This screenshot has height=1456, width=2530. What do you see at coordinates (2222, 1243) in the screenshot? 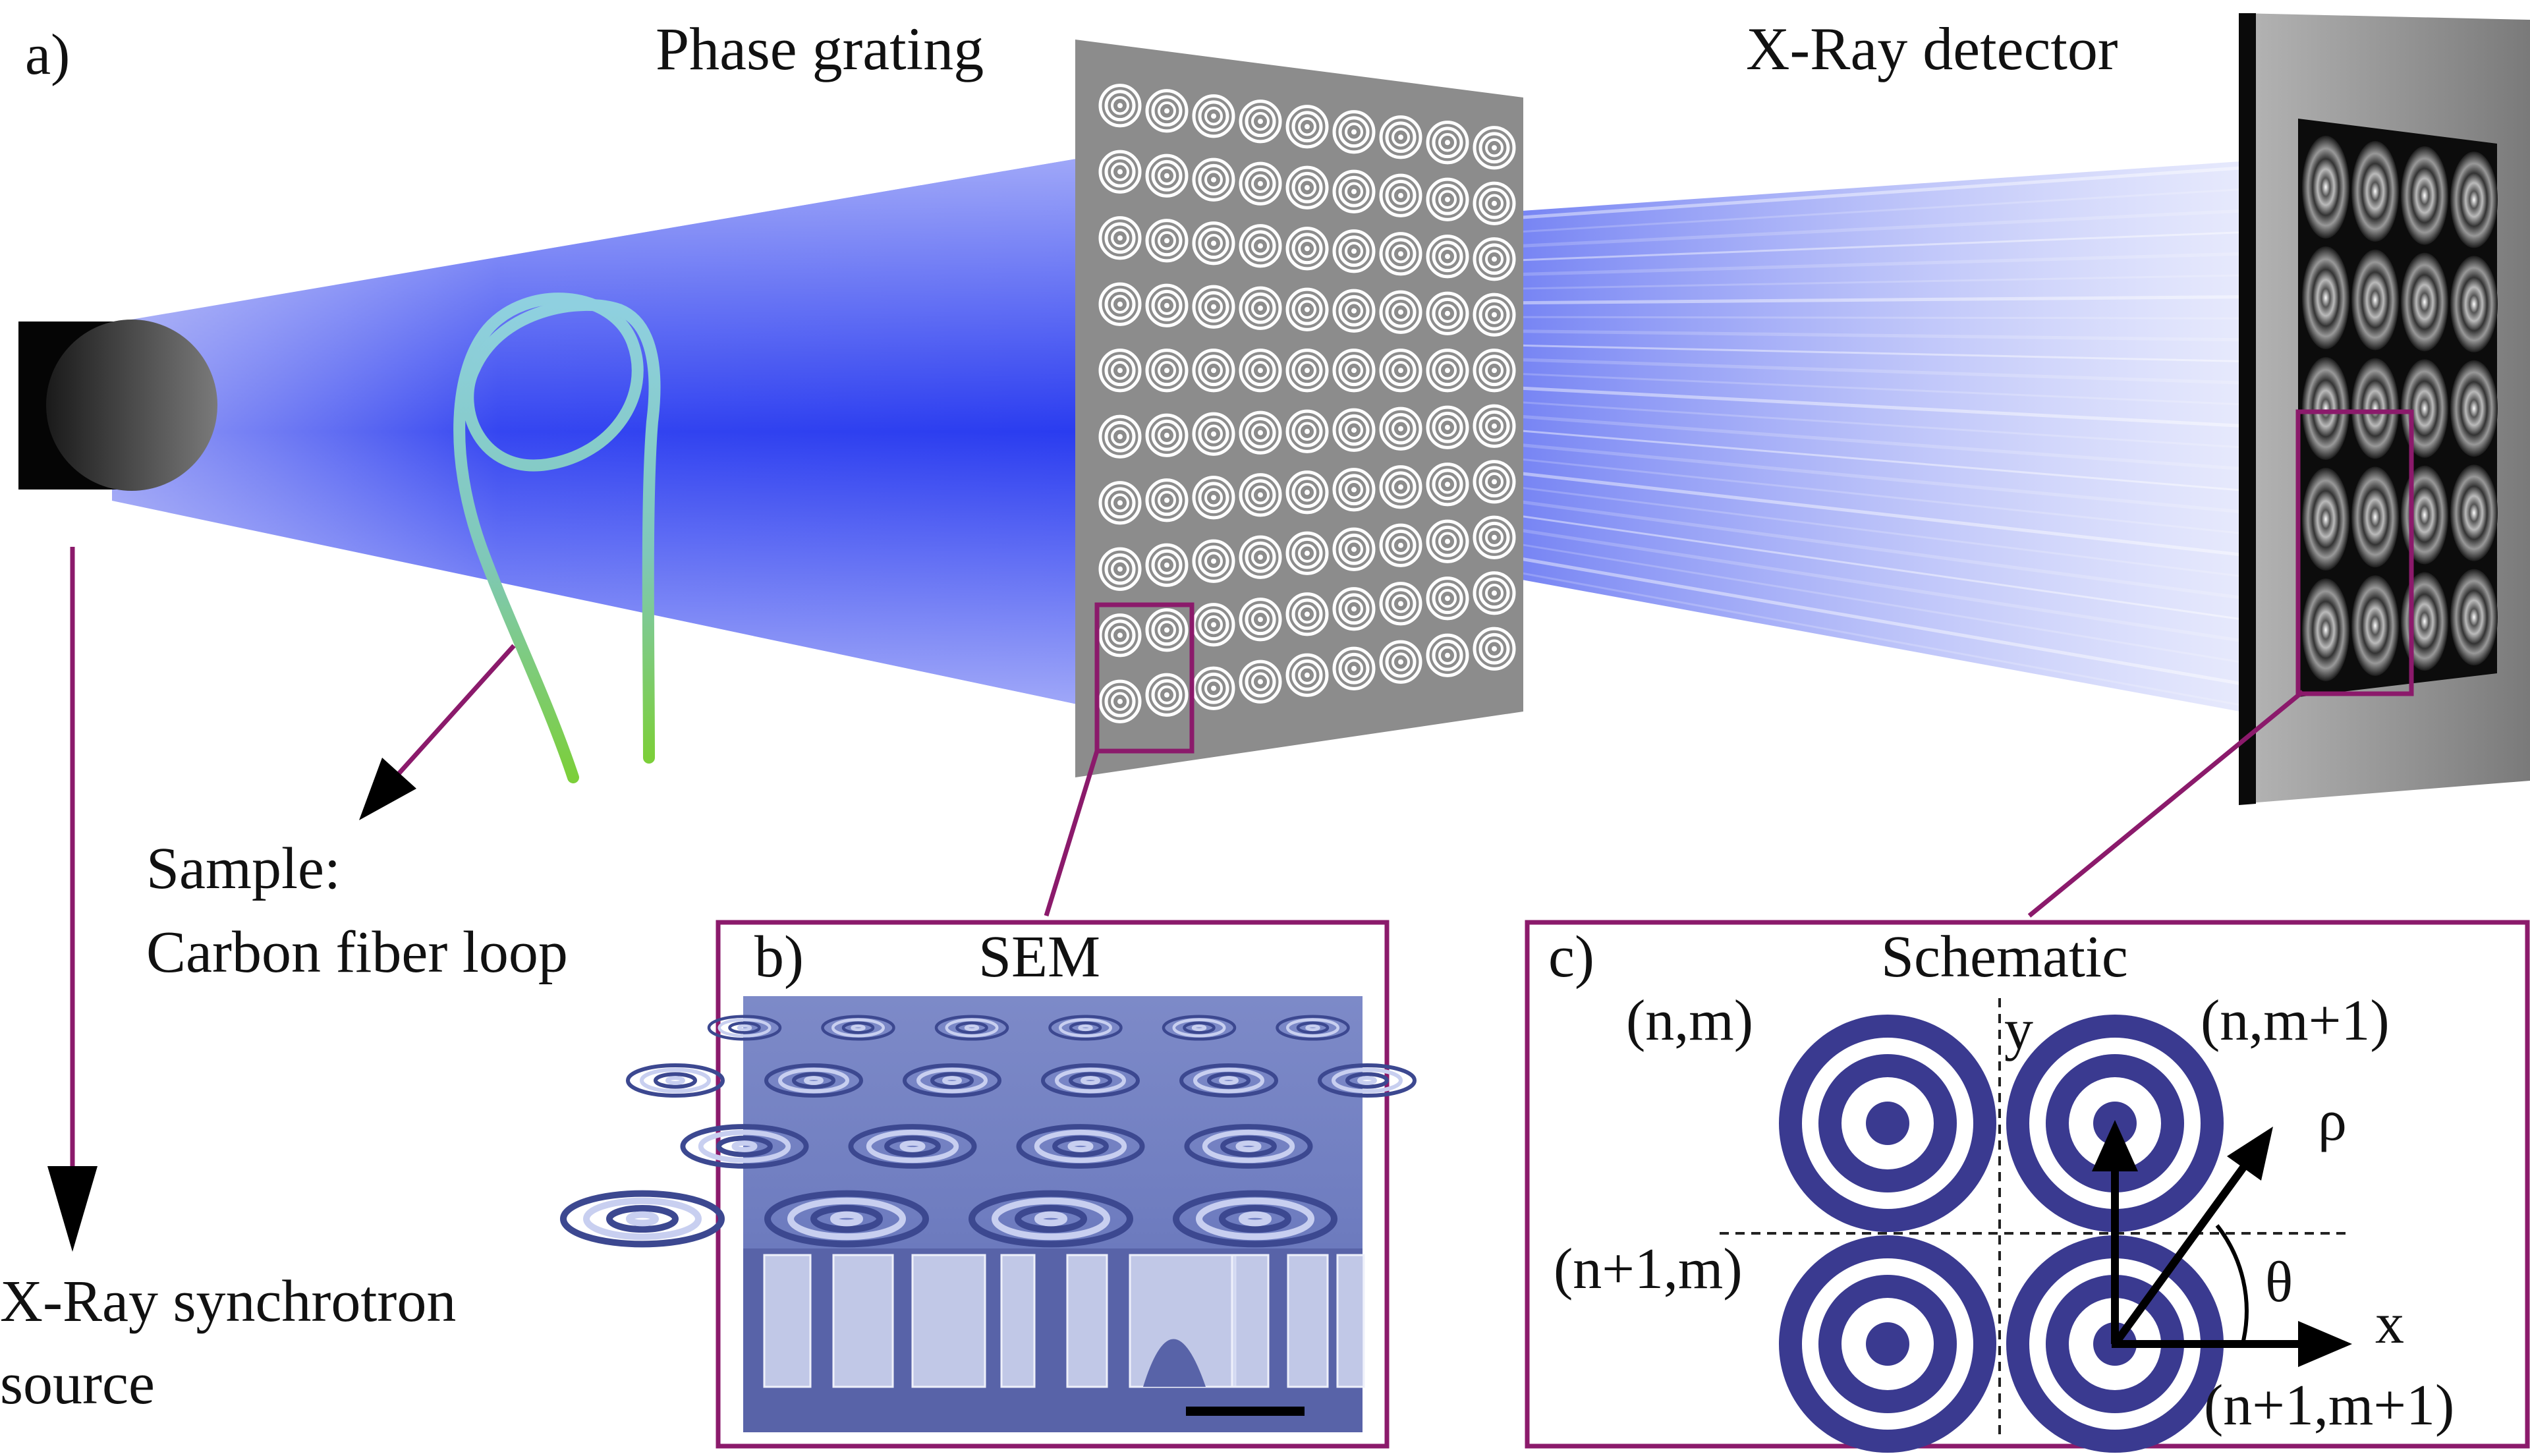
I see `coordinate-vectors` at bounding box center [2222, 1243].